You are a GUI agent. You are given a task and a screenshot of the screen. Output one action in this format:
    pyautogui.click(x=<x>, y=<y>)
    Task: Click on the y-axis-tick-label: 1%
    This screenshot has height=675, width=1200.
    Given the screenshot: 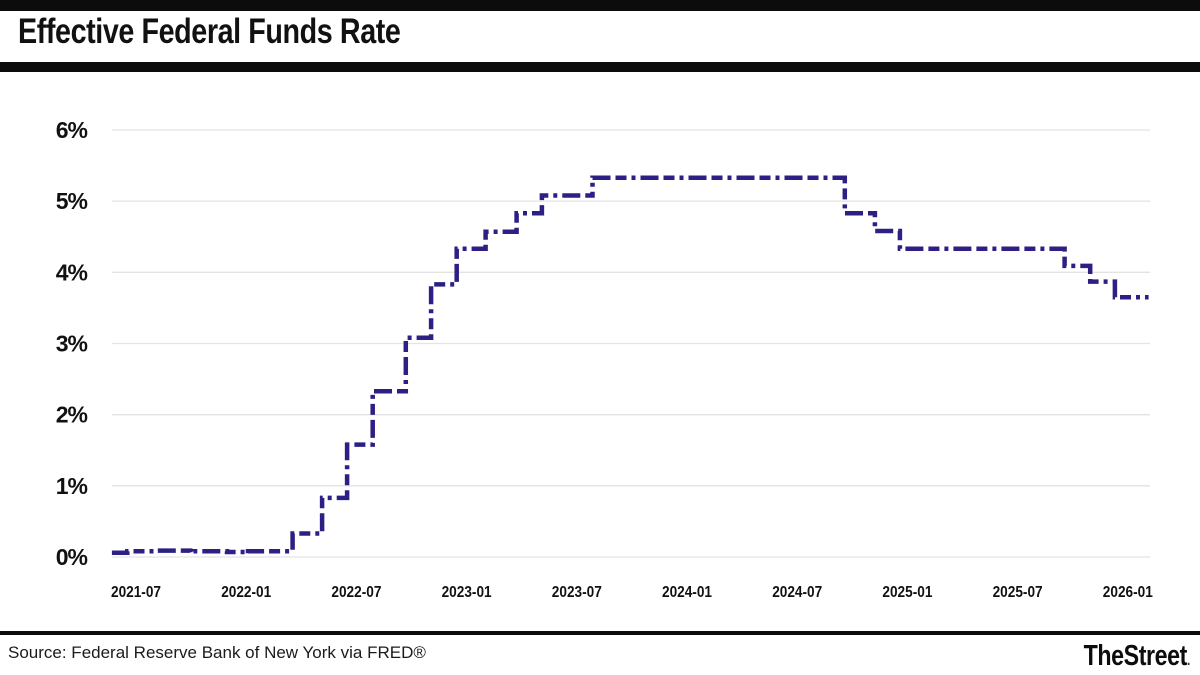 What is the action you would take?
    pyautogui.click(x=72, y=486)
    